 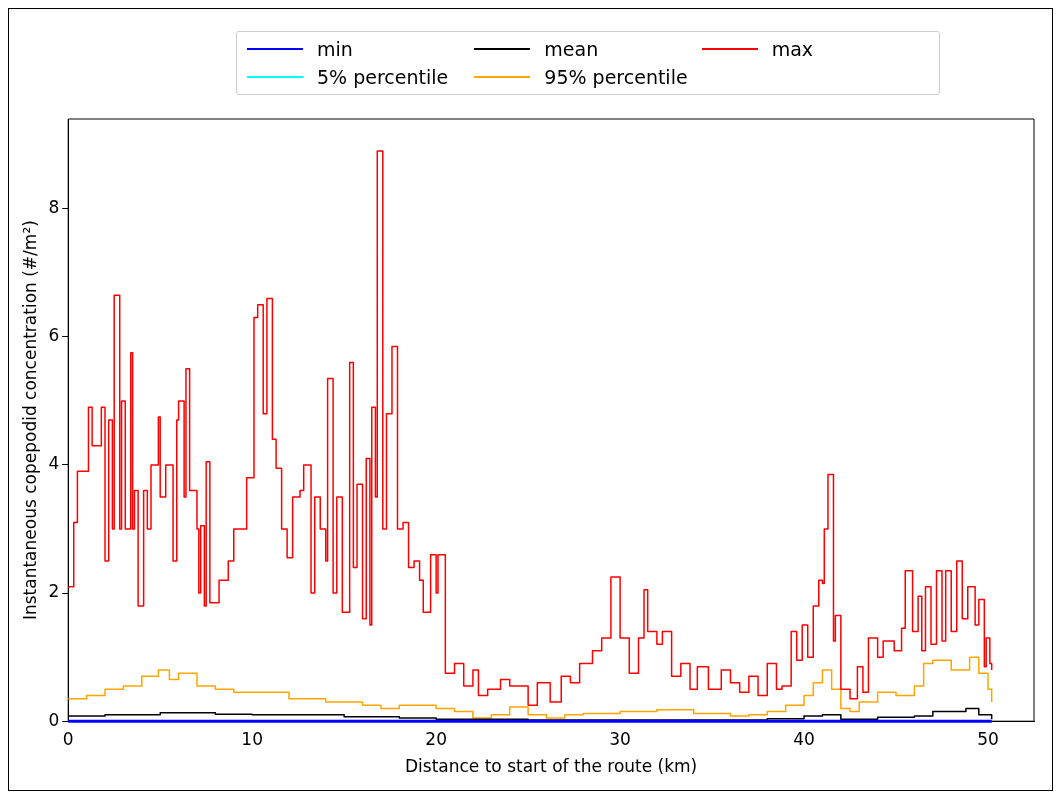 What do you see at coordinates (252, 738) in the screenshot?
I see `x-tick-label: 10` at bounding box center [252, 738].